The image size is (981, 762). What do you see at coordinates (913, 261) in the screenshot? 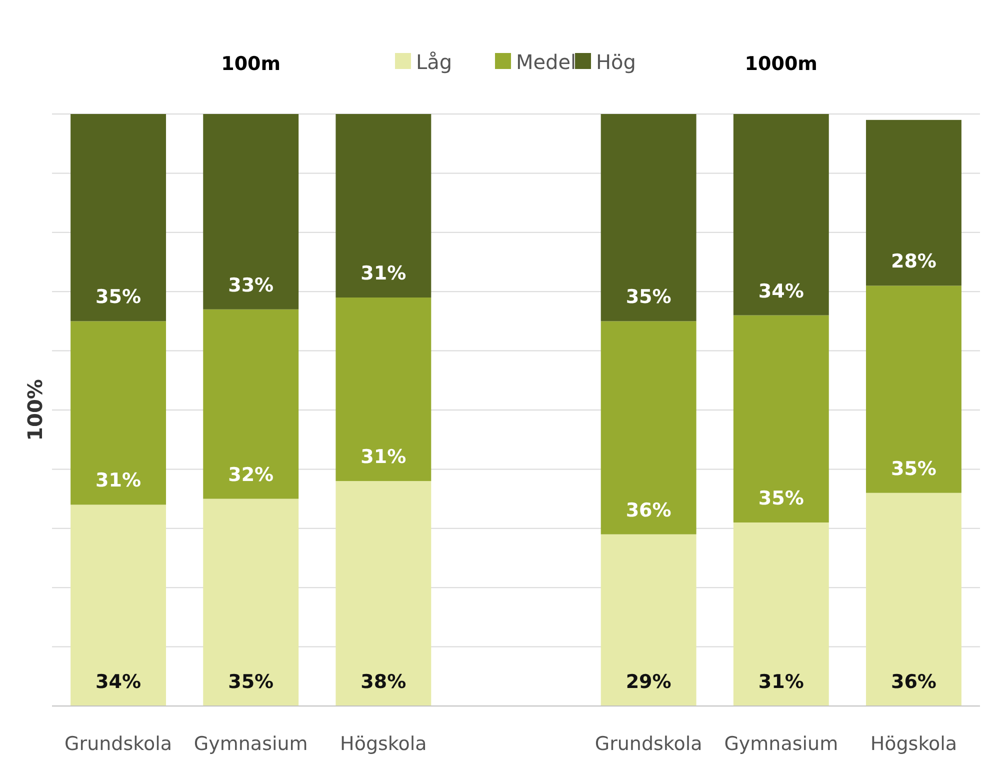
I see `data-label: 28%` at bounding box center [913, 261].